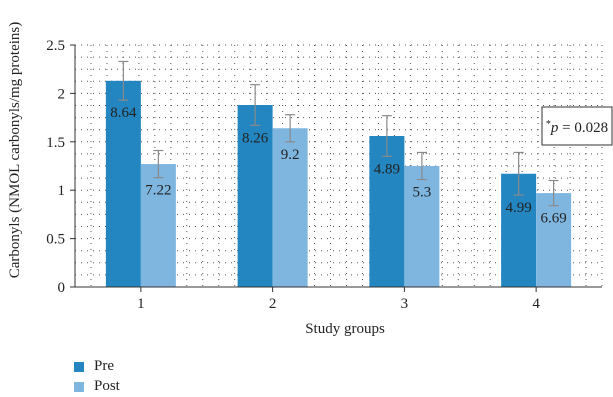 The image size is (613, 397). I want to click on data-label-pre-4: 4.99, so click(519, 208).